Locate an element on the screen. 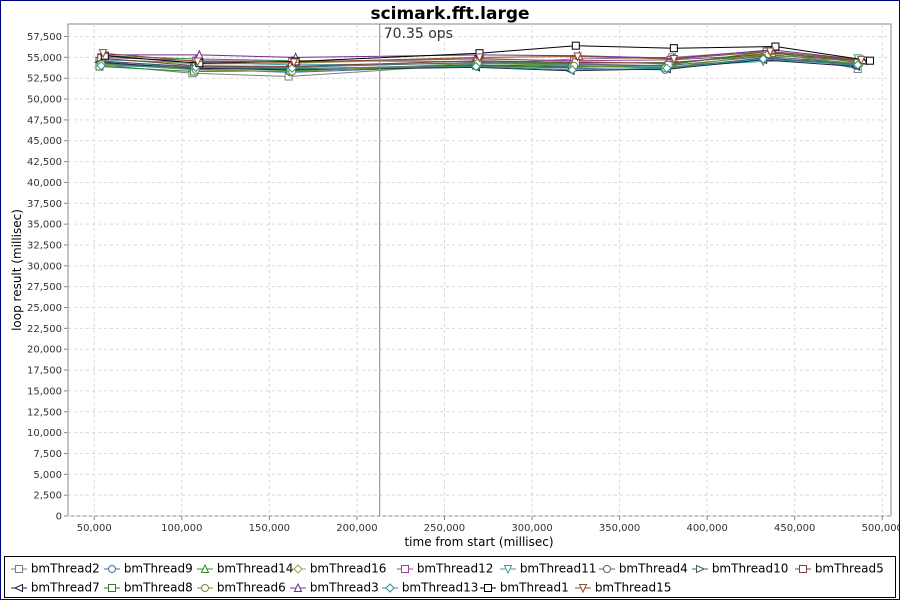  legend-label: bmThread9 is located at coordinates (156, 568).